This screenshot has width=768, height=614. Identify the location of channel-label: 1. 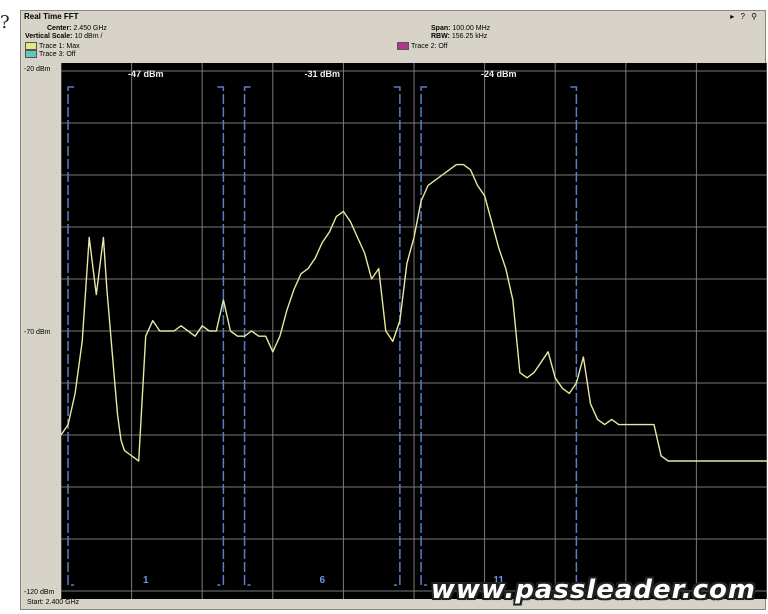
(146, 580).